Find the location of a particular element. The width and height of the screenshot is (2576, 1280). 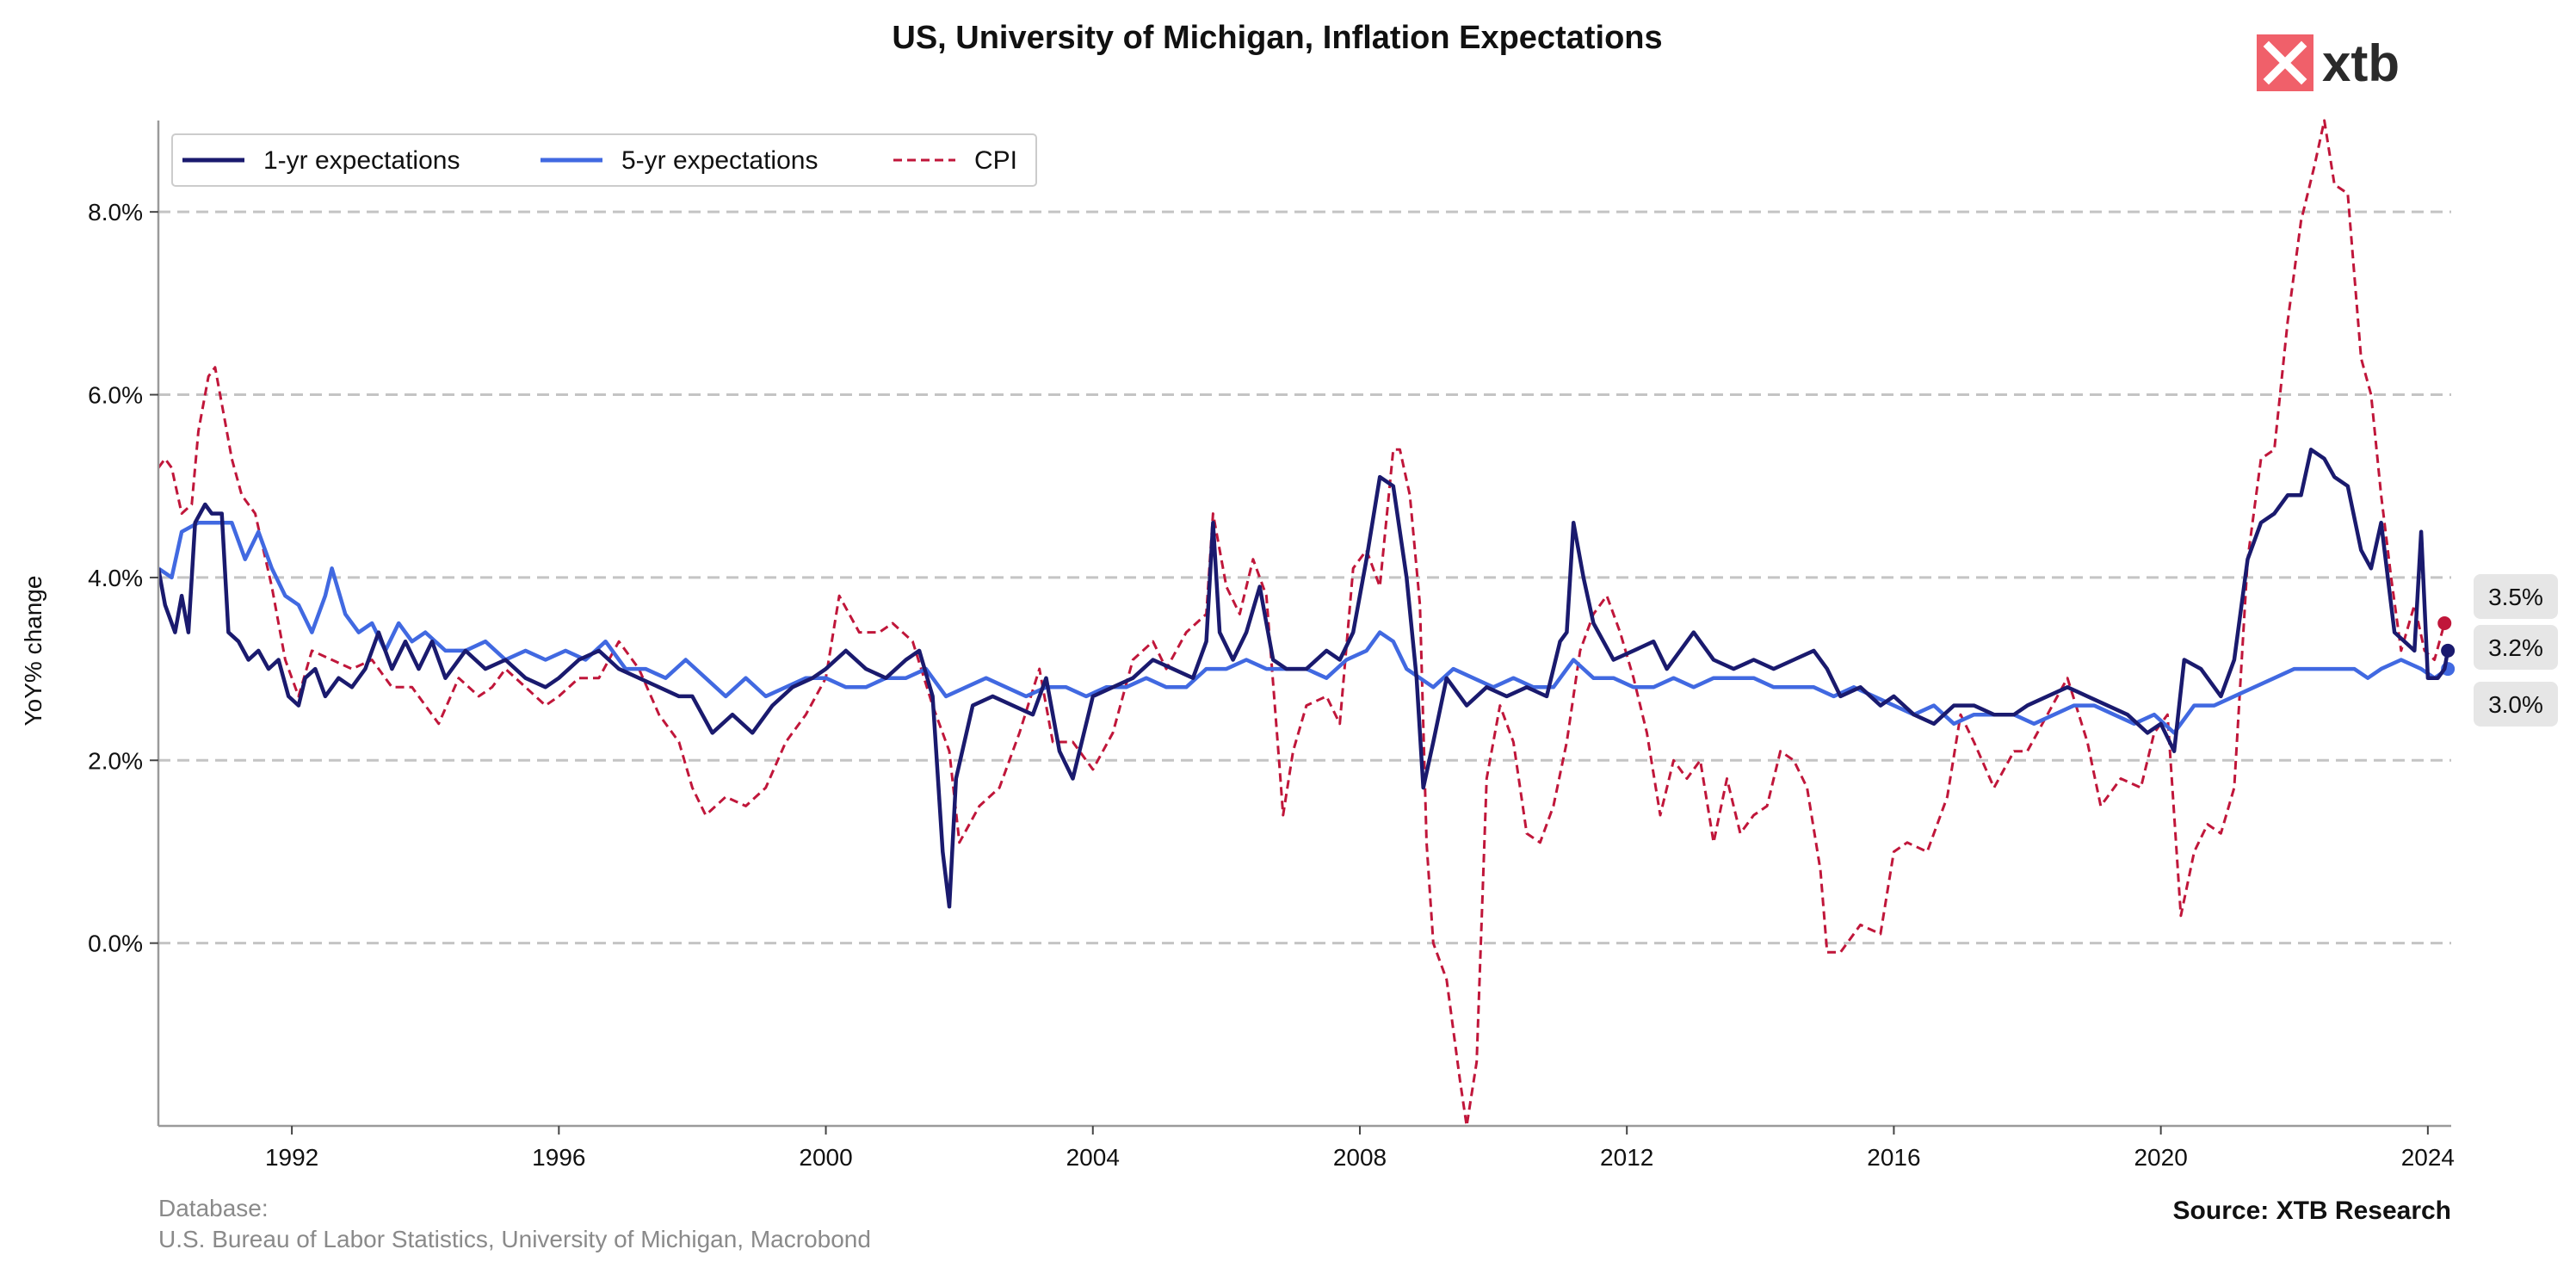

footer-database-label: Database: is located at coordinates (213, 1208).